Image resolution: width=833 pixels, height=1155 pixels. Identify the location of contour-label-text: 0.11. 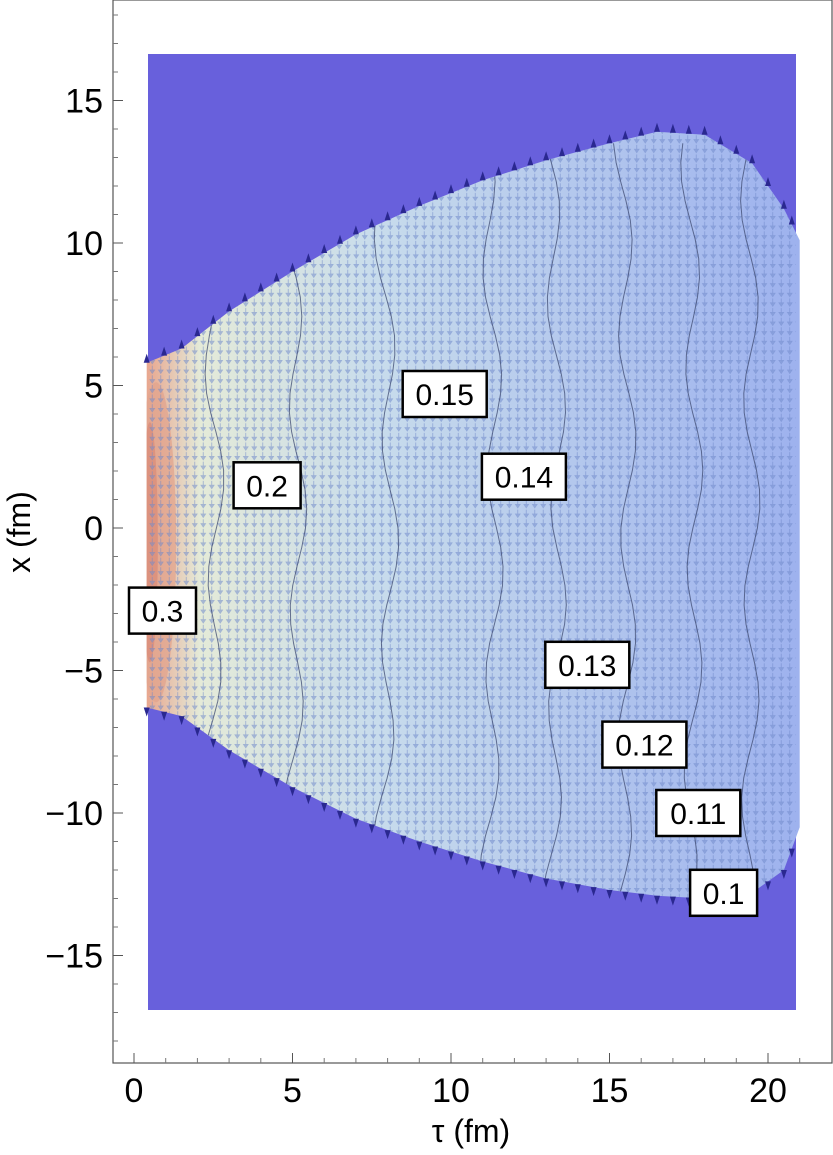
(698, 814).